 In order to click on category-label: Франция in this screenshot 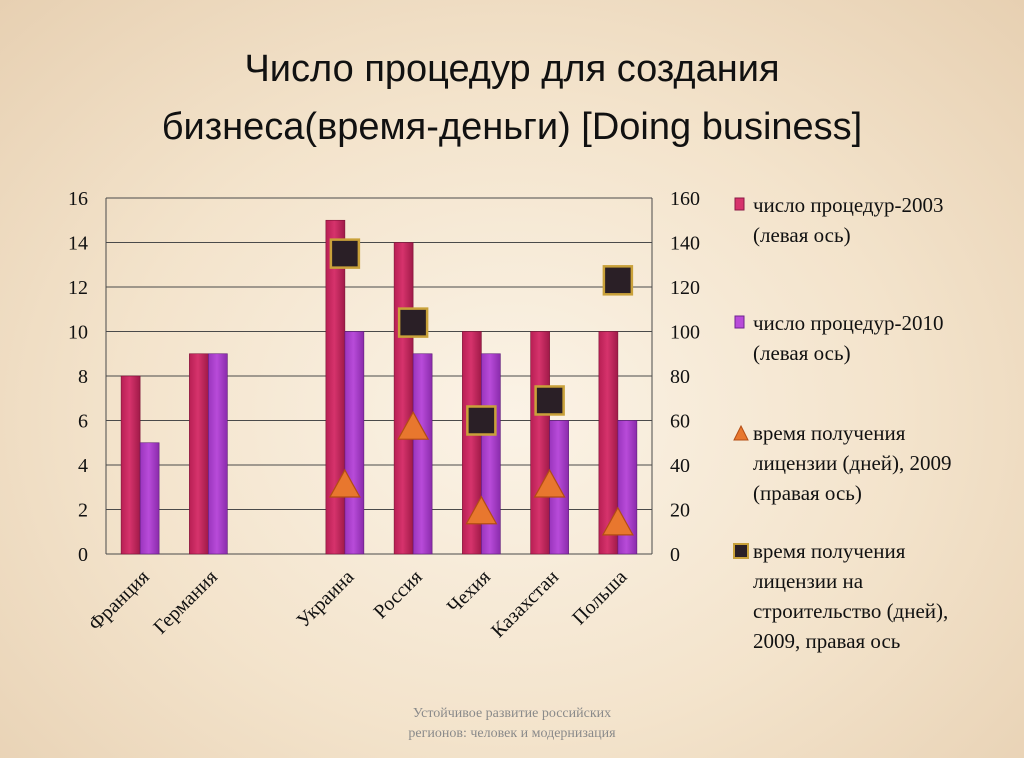, I will do `click(118, 600)`.